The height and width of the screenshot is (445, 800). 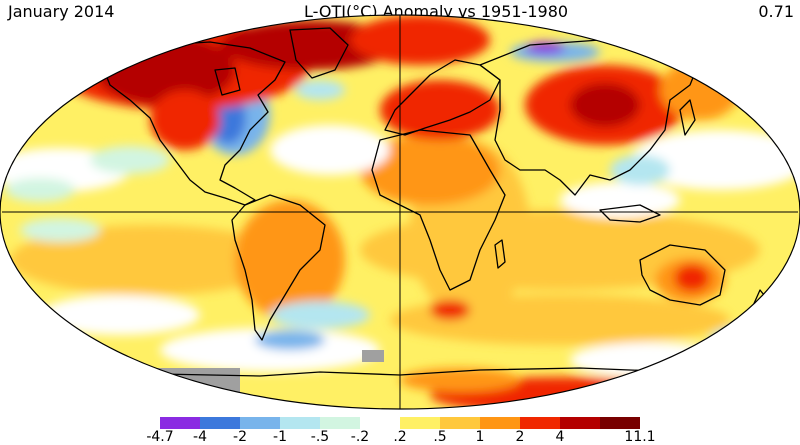 I want to click on color-scale-legend, so click(x=400, y=423).